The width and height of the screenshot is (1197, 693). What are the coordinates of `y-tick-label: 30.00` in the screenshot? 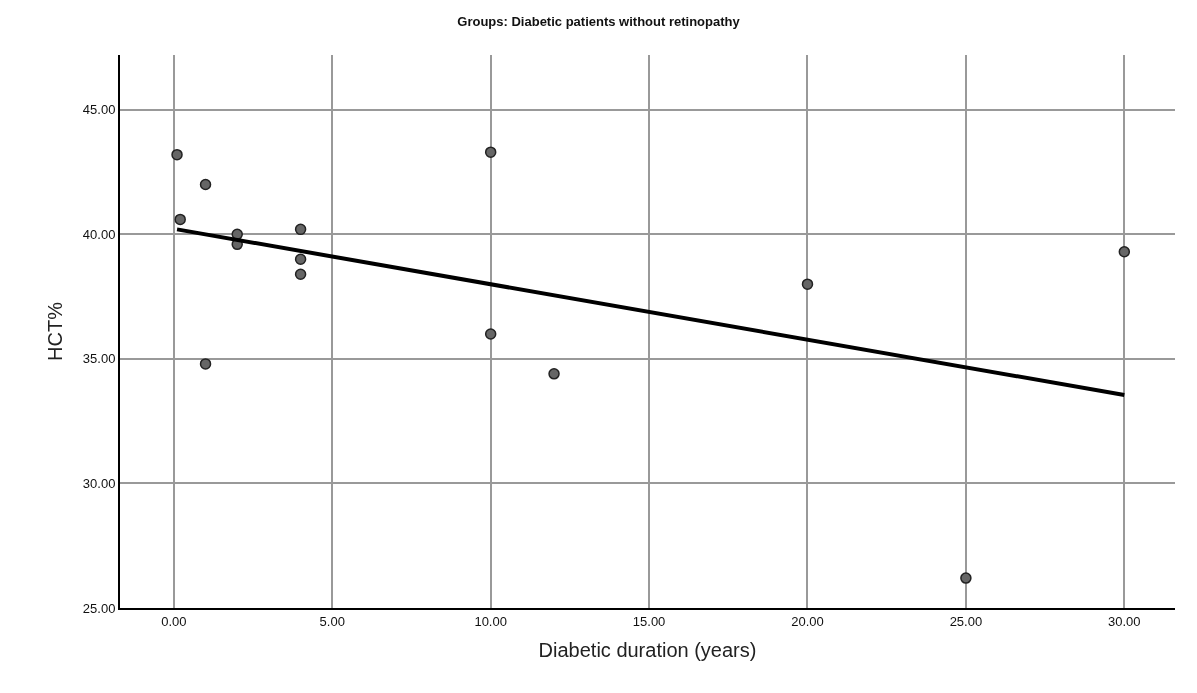 It's located at (99, 483).